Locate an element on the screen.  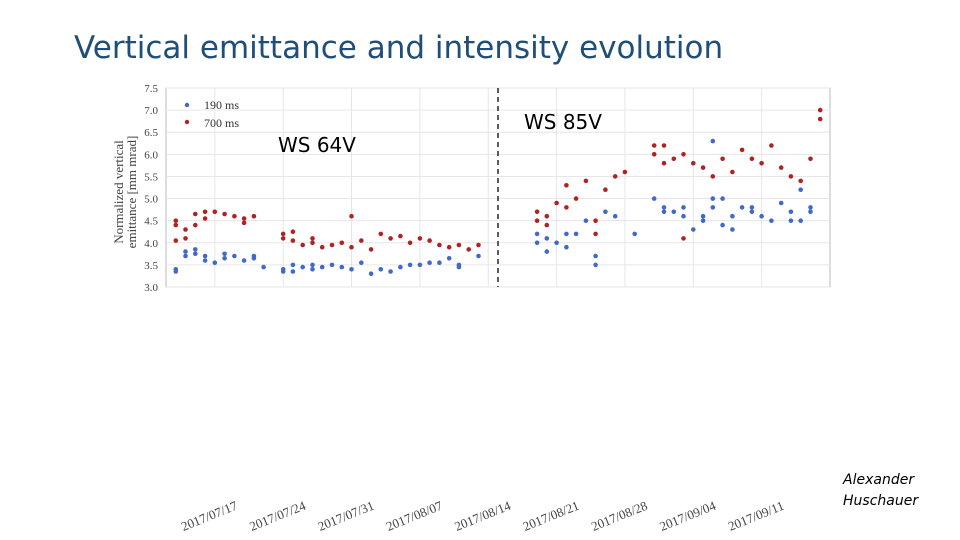
annotation-ws-85v: WS 85V is located at coordinates (563, 122).